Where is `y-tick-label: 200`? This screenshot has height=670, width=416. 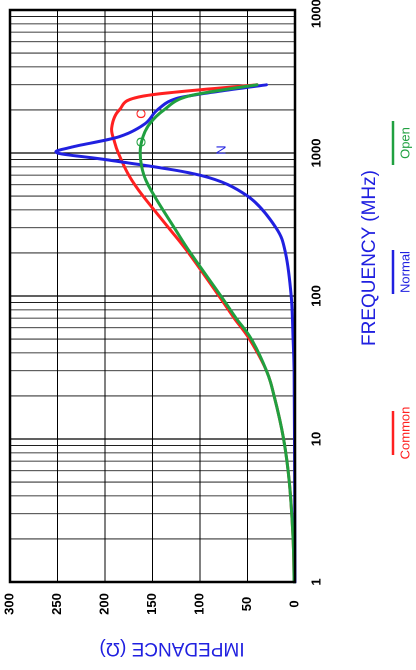 y-tick-label: 200 is located at coordinates (103, 604).